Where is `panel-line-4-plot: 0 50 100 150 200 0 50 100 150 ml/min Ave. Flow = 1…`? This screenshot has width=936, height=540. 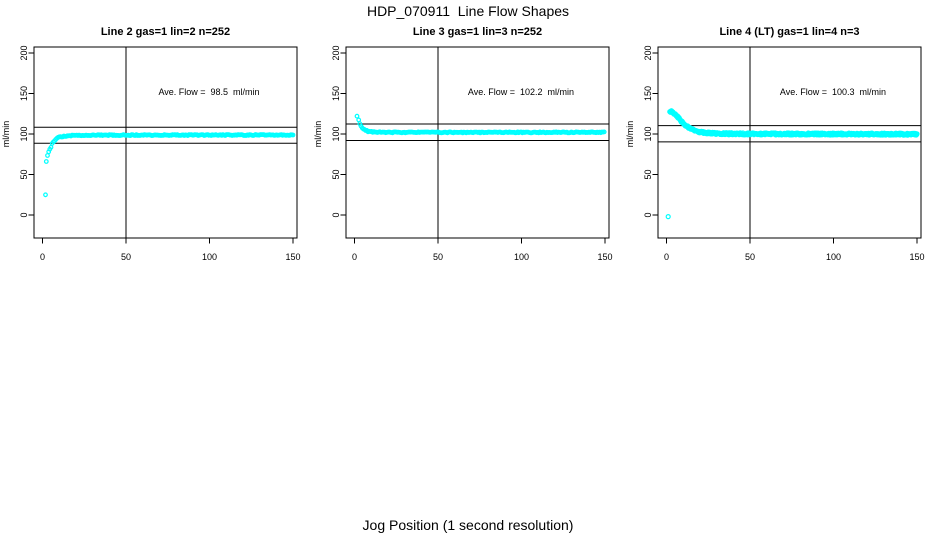 panel-line-4-plot: 0 50 100 150 200 0 50 100 150 ml/min Ave. Flow = 1… is located at coordinates (775, 153).